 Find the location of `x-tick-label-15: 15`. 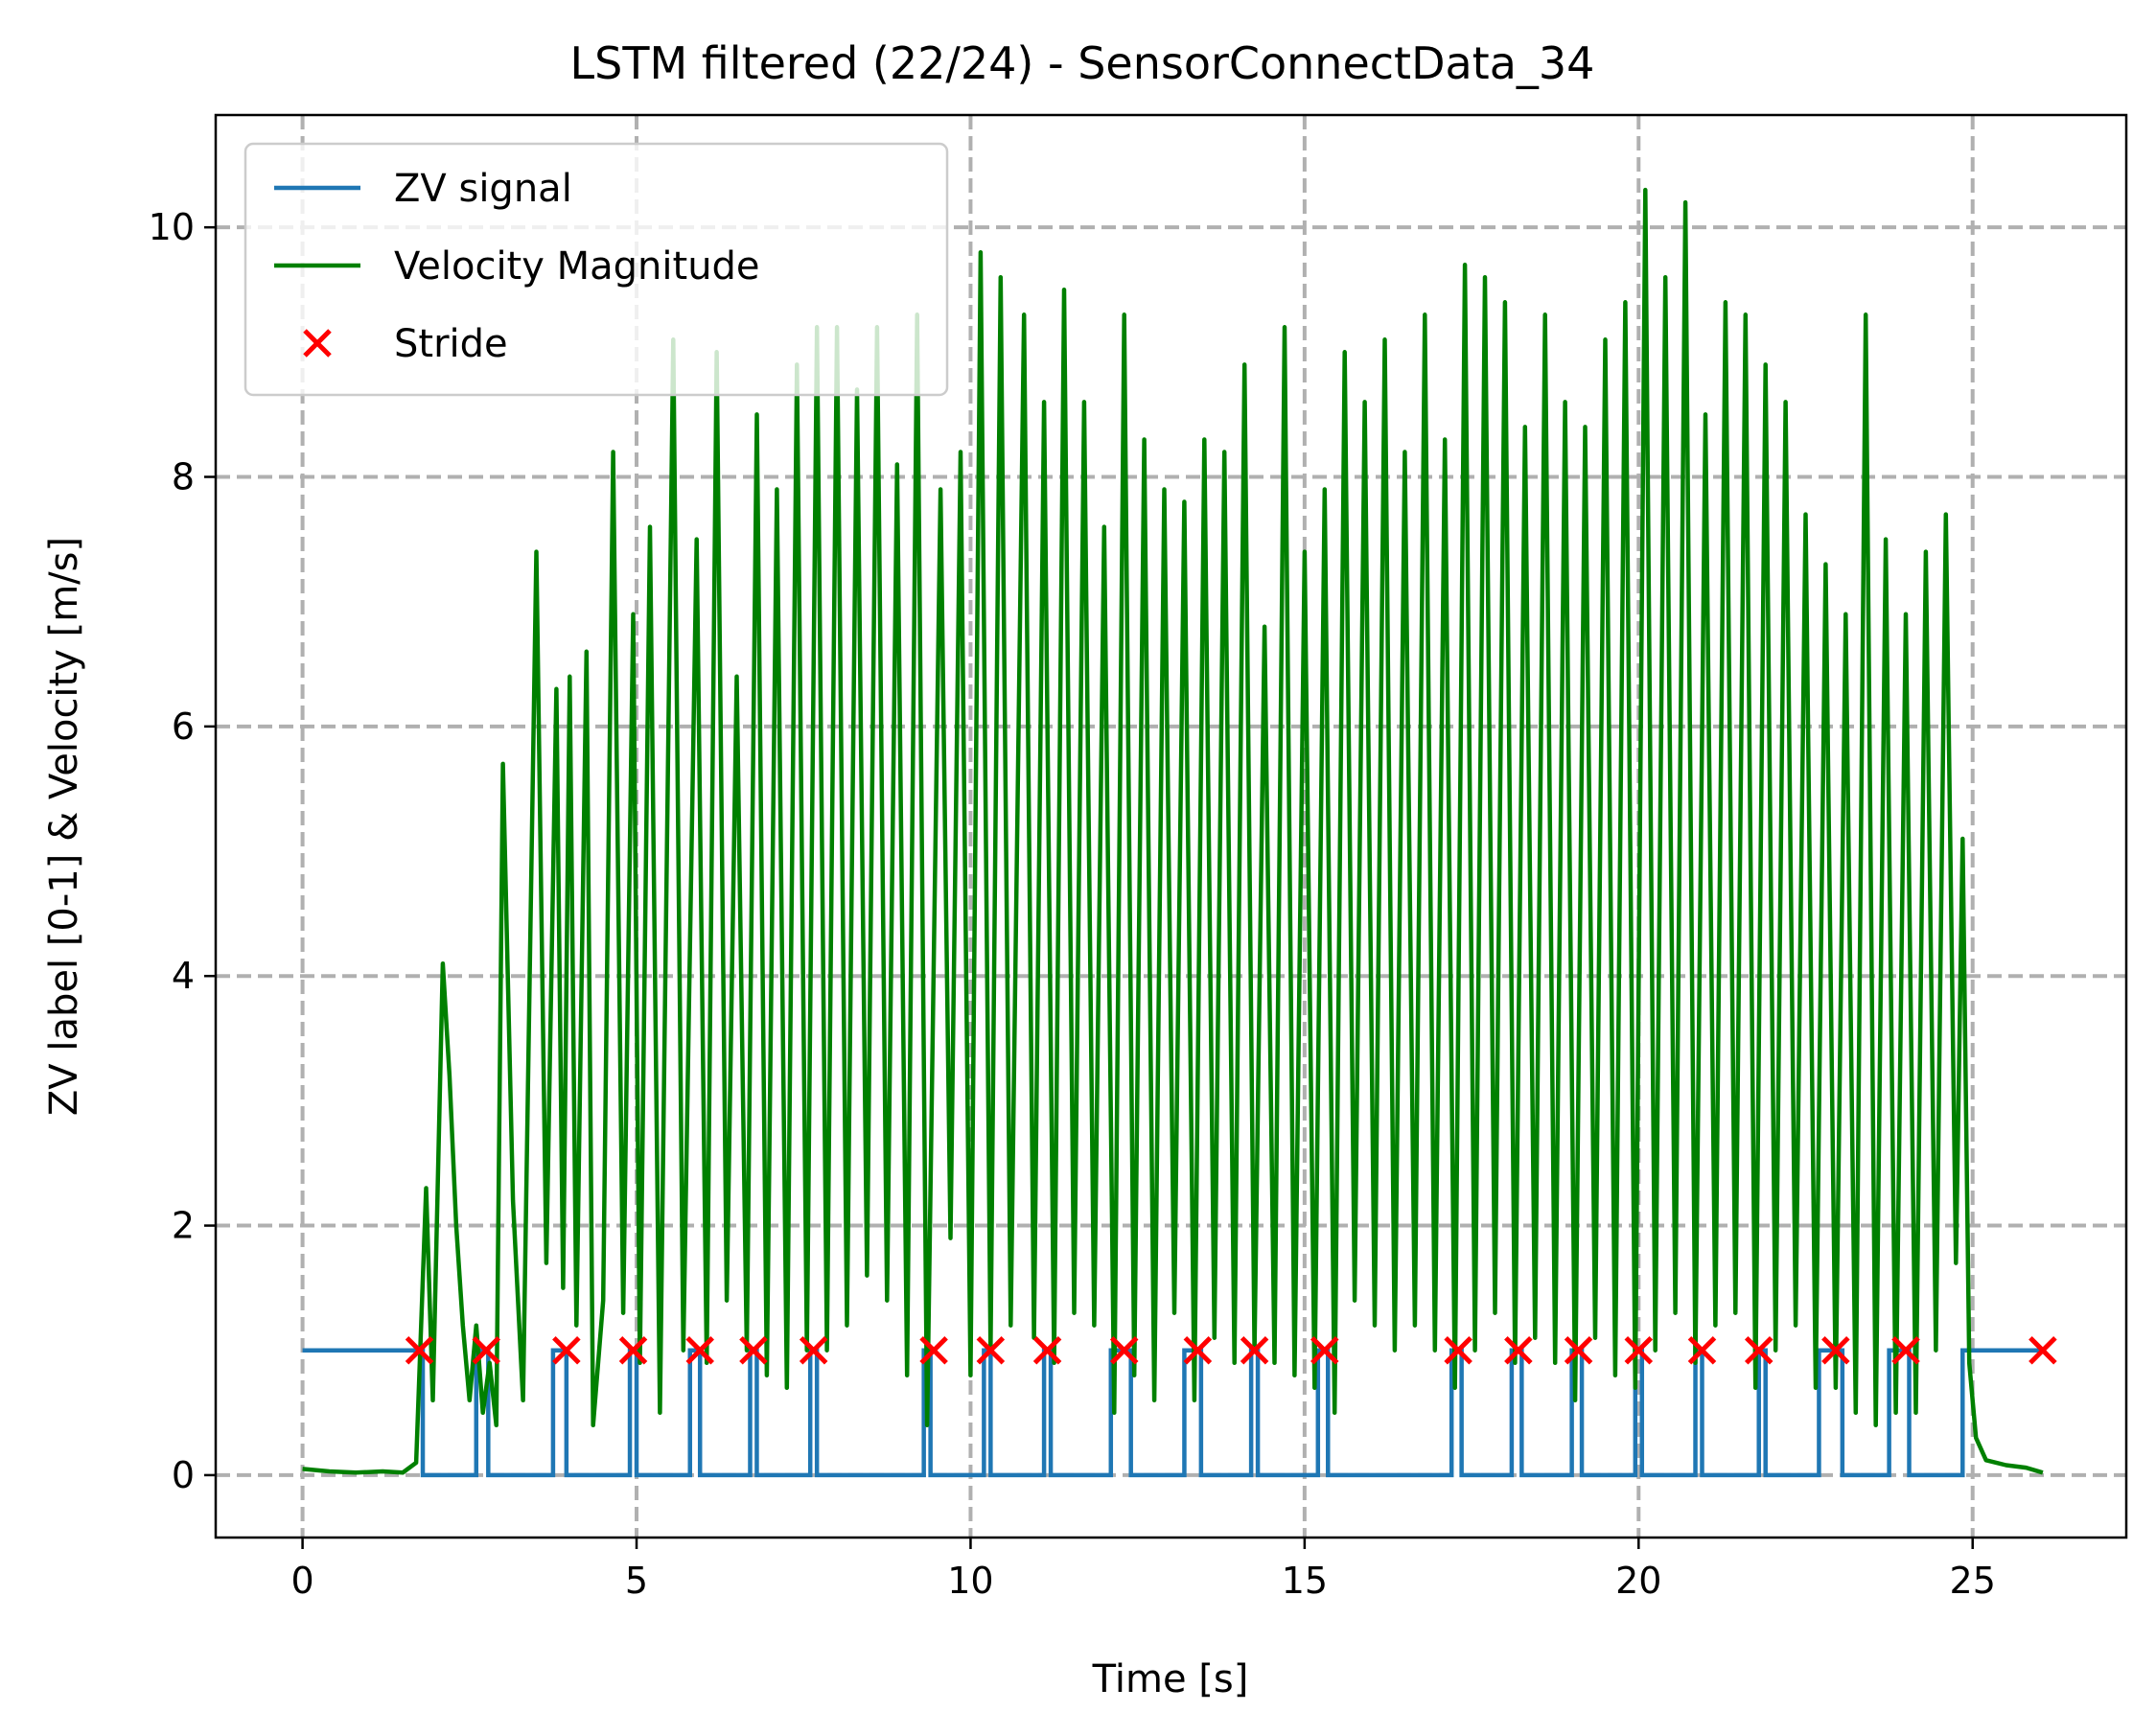

x-tick-label-15: 15 is located at coordinates (1305, 1581).